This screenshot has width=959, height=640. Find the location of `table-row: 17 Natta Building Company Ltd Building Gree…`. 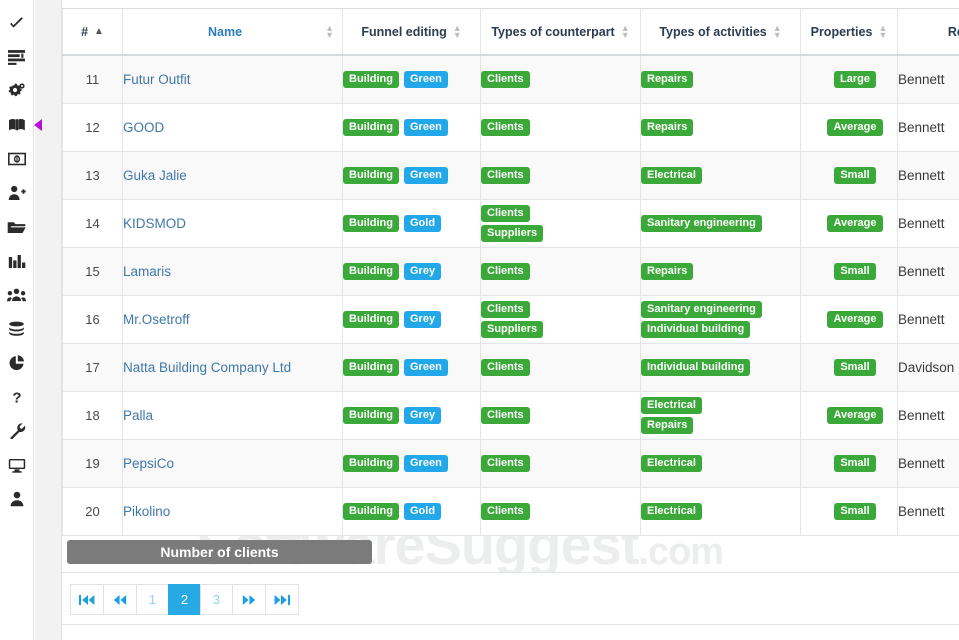

table-row: 17 Natta Building Company Ltd Building Gree… is located at coordinates (510, 367).